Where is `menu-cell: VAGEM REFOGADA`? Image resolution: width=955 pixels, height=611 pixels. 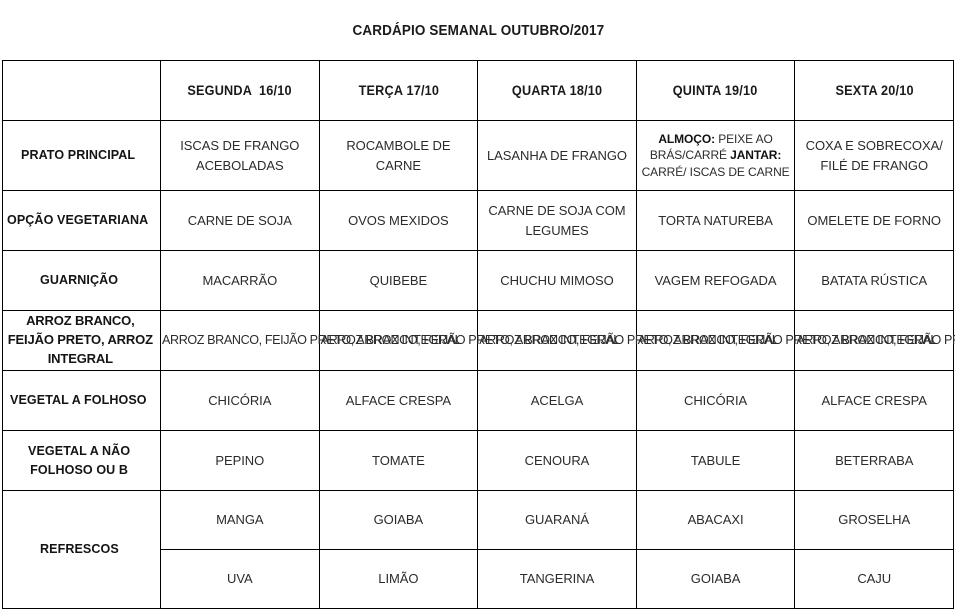
menu-cell: VAGEM REFOGADA is located at coordinates (715, 280).